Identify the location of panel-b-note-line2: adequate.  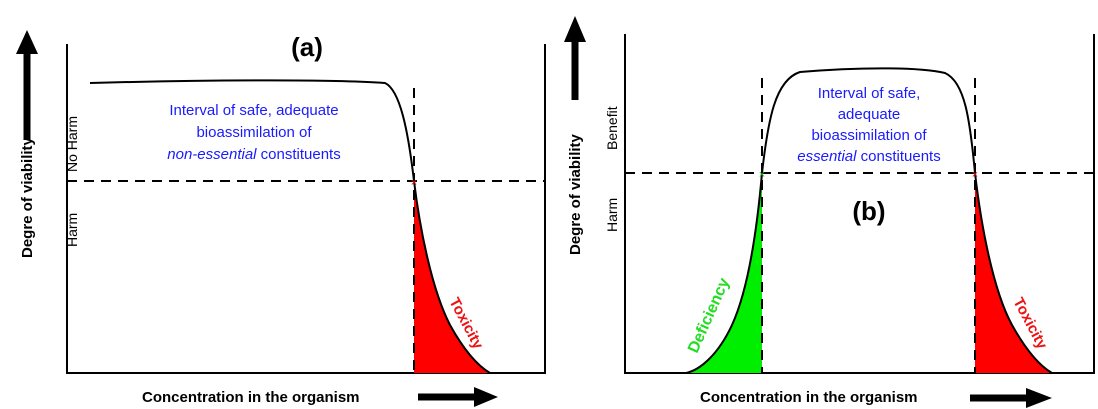
(869, 114).